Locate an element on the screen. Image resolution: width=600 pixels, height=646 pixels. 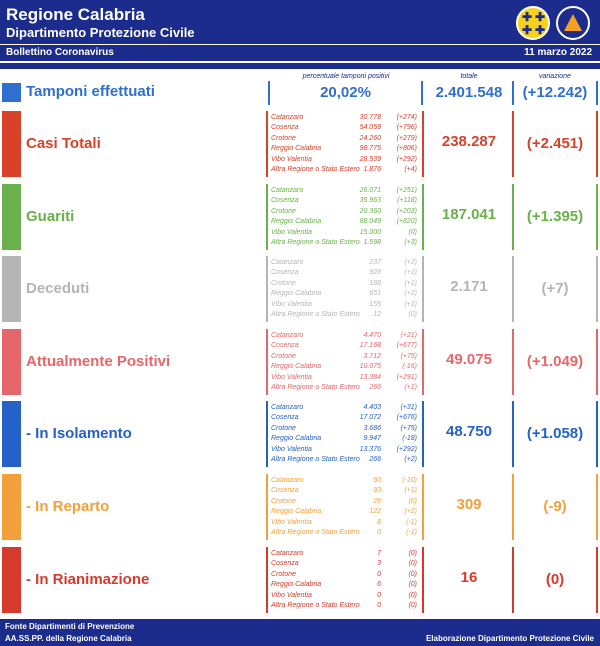
province-row: Altra Regione o Stato Estero 12 (0) is located at coordinates (345, 315).